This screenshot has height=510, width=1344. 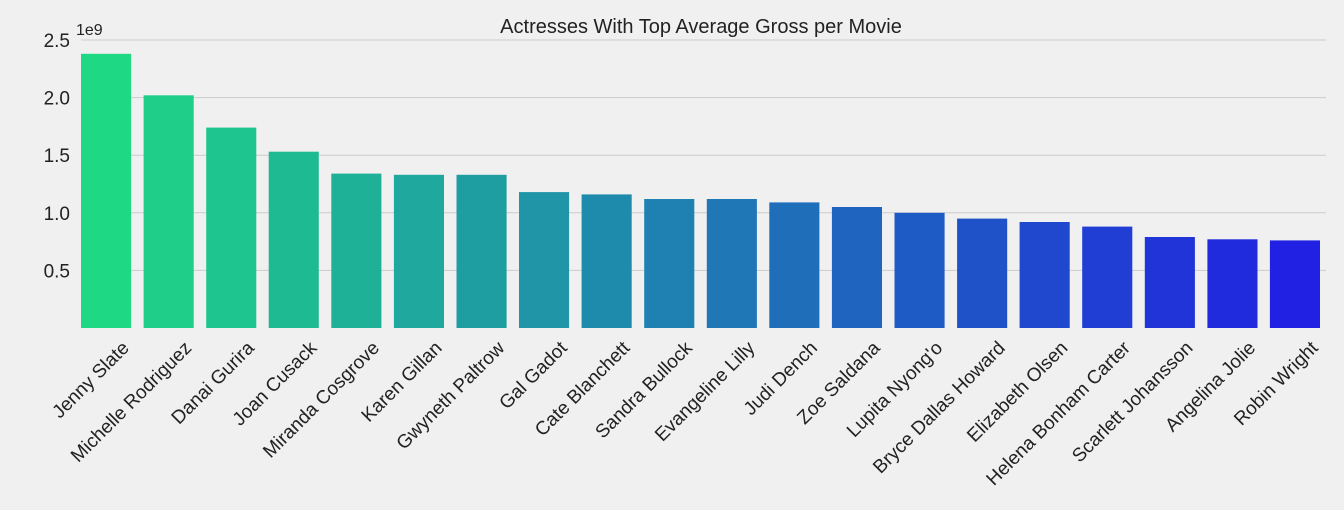 What do you see at coordinates (89, 30) in the screenshot?
I see `y-axis-offset-label: 1e9` at bounding box center [89, 30].